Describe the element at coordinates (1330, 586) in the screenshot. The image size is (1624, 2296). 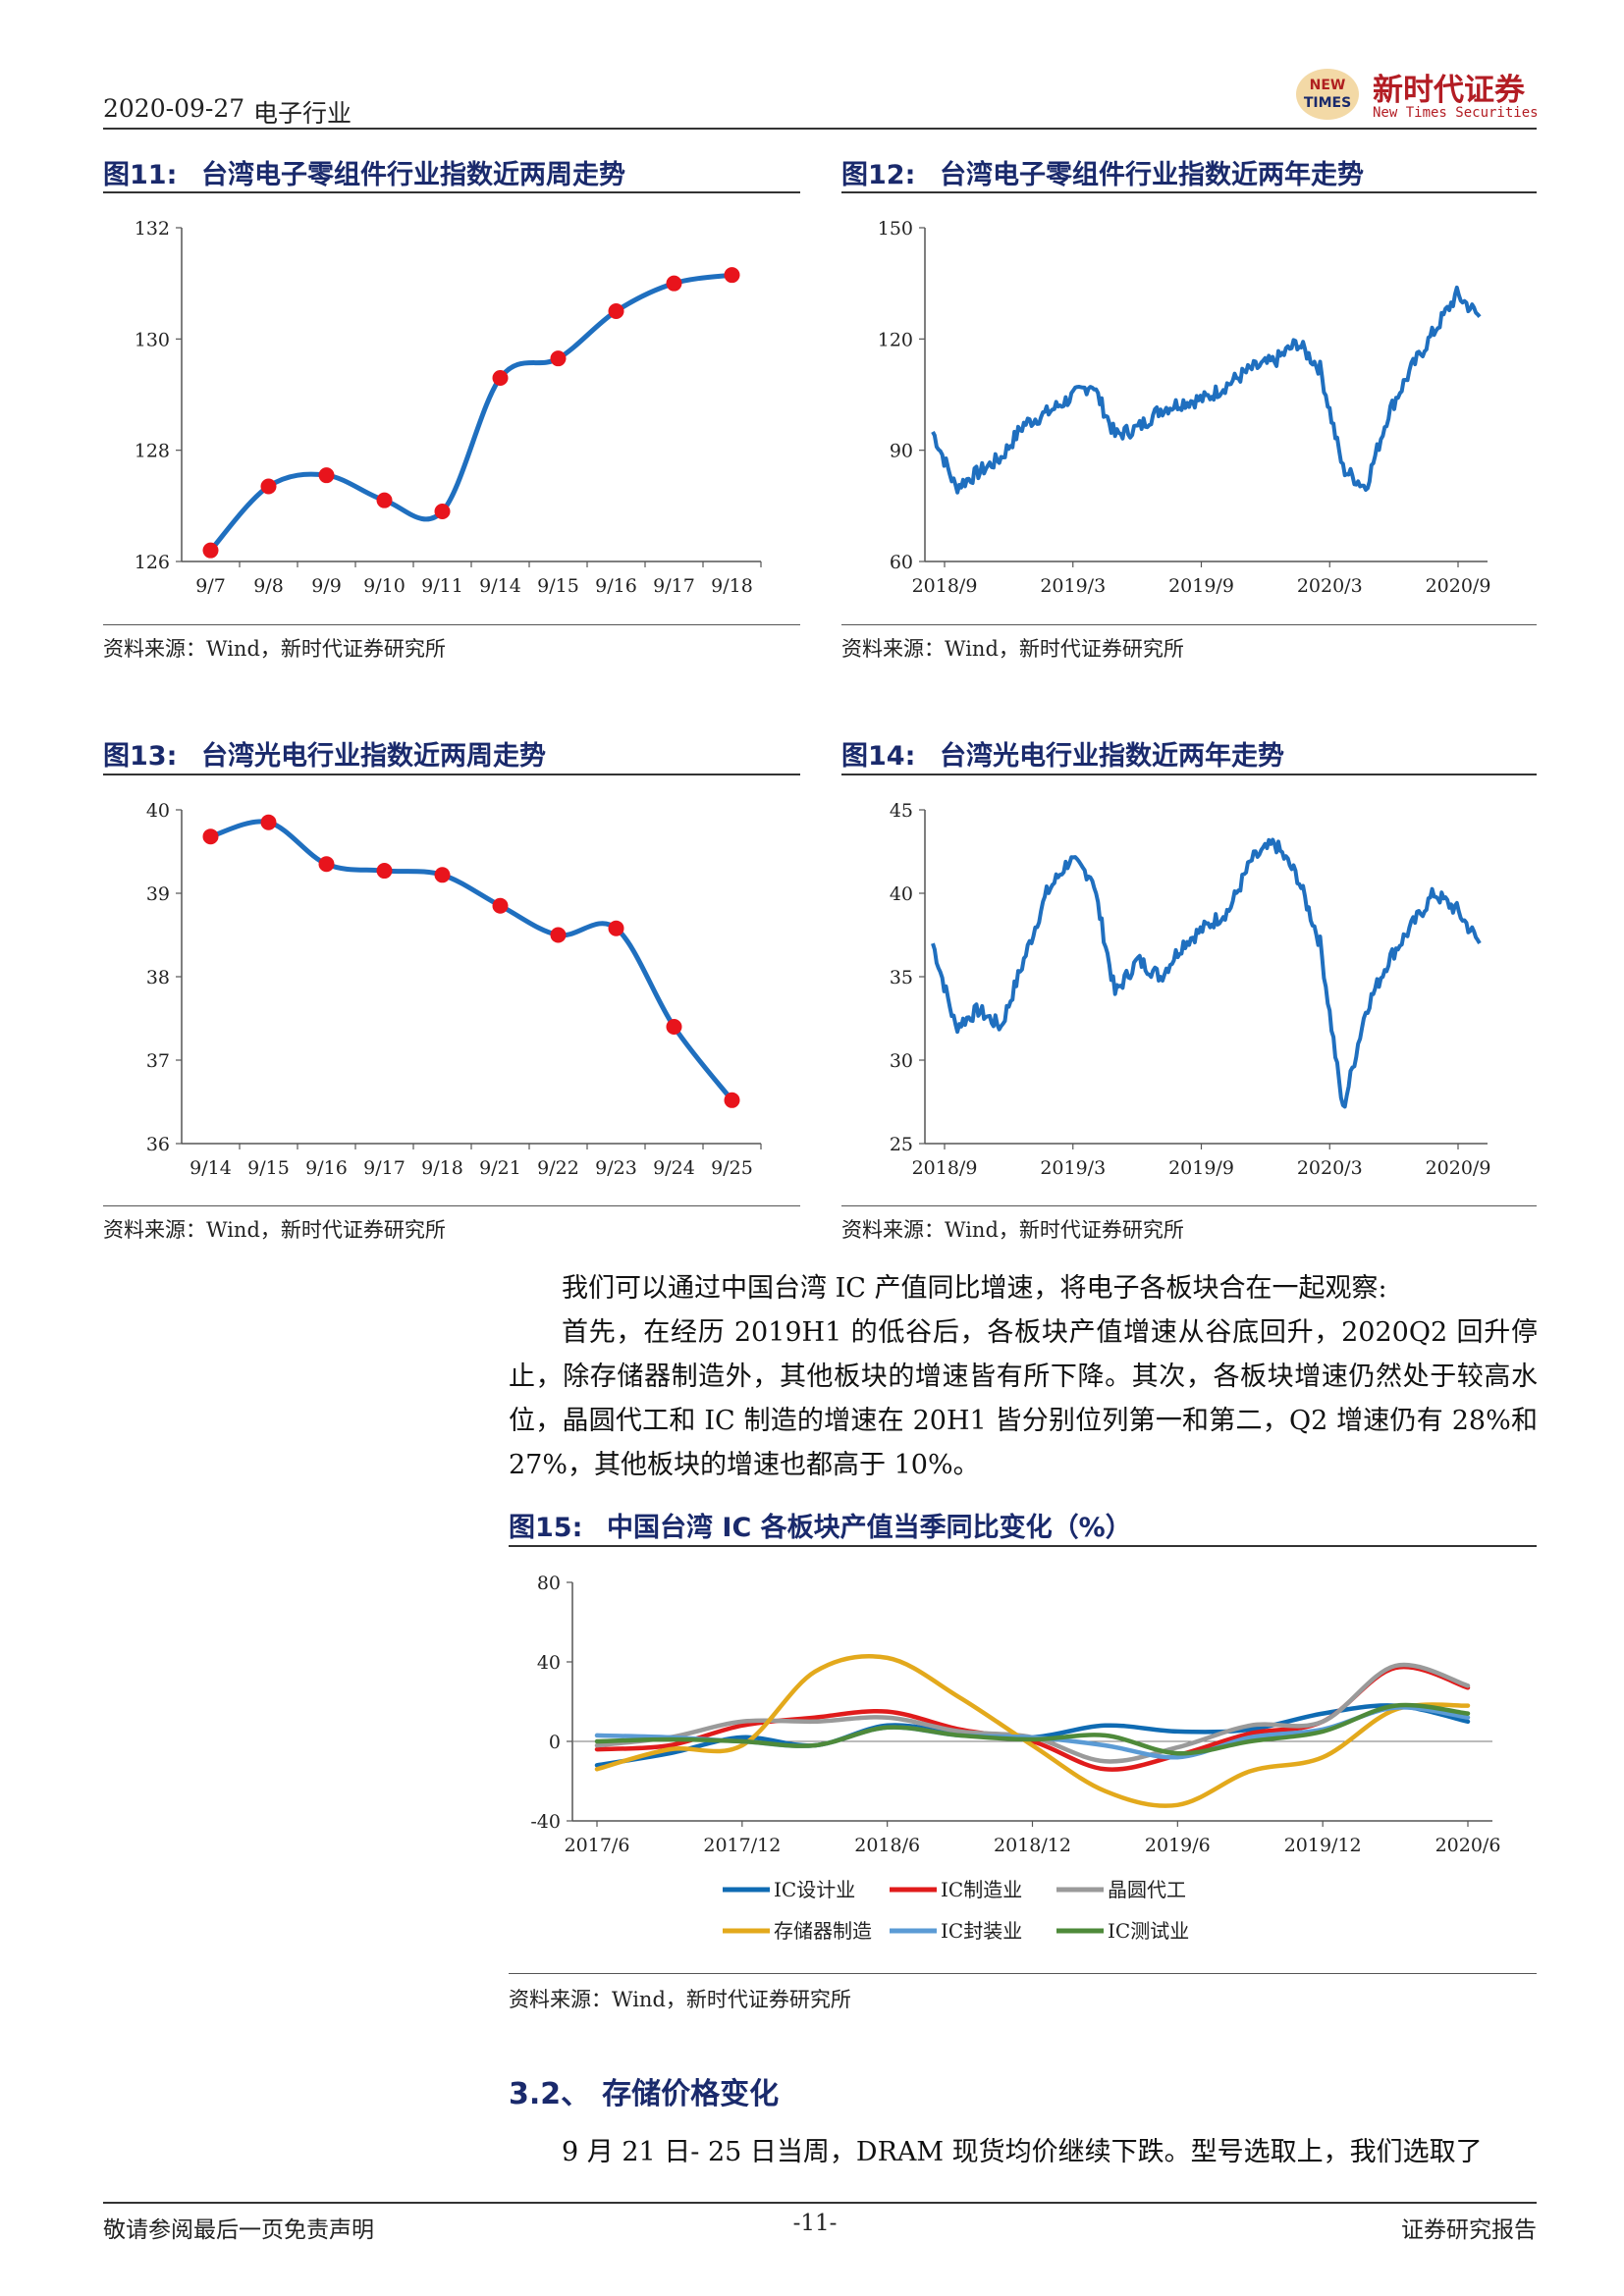
I see `fig12-x-tick-label: 2020/3` at that location.